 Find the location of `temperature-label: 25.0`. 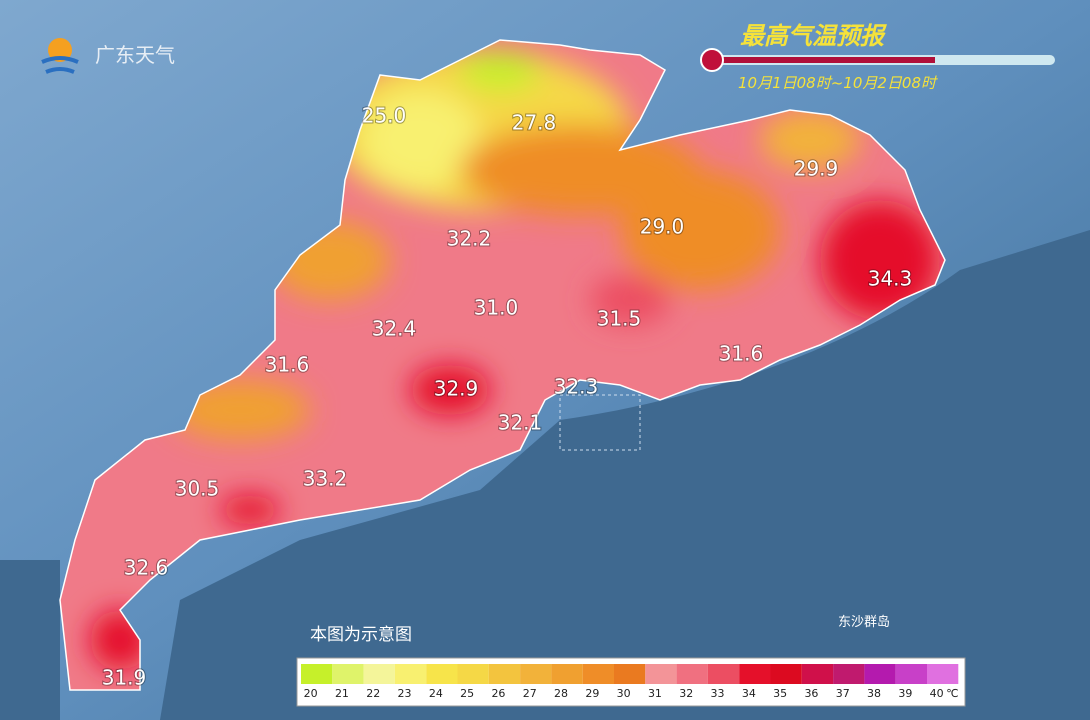

temperature-label: 25.0 is located at coordinates (384, 116).